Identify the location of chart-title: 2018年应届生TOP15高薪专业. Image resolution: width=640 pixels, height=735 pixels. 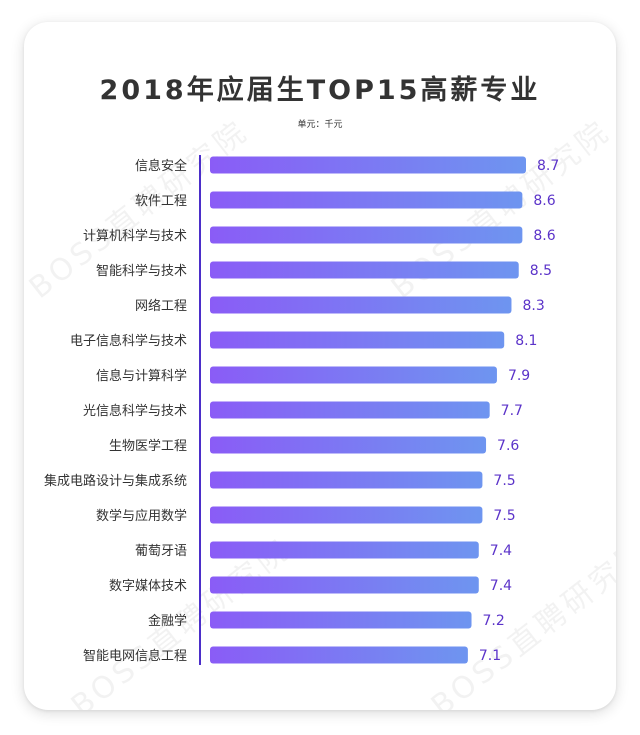
(320, 90).